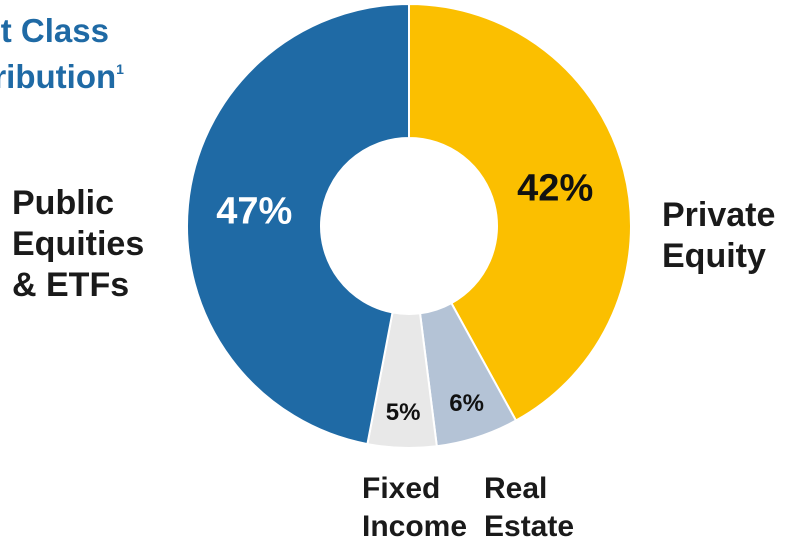 The image size is (797, 537). I want to click on title-footnote-marker: 1, so click(120, 69).